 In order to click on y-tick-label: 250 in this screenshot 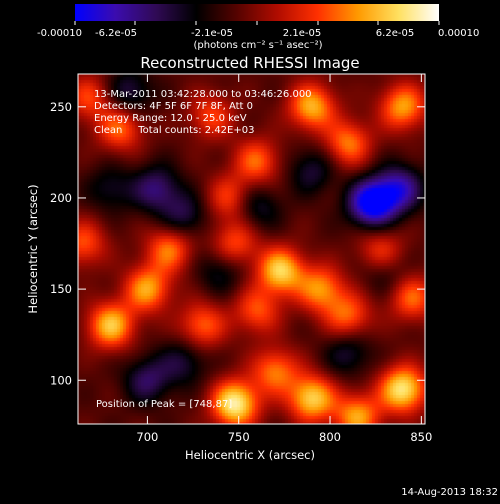, I will do `click(61, 107)`.